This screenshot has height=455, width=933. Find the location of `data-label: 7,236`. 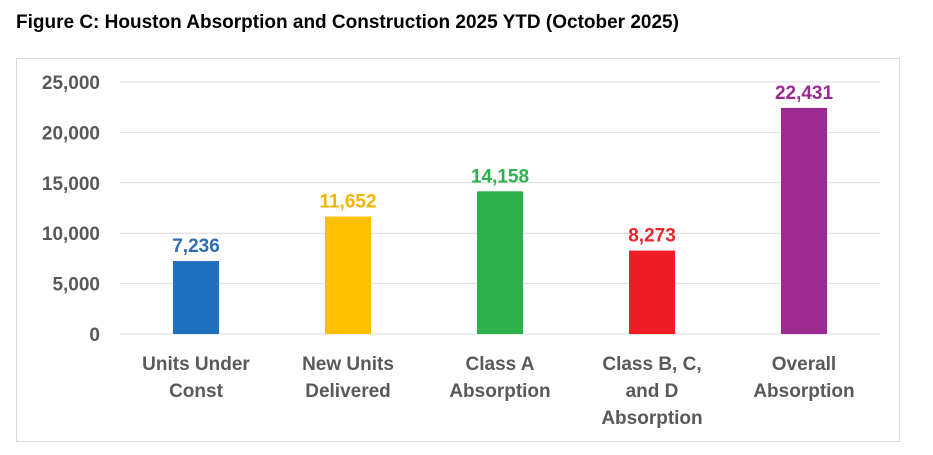

data-label: 7,236 is located at coordinates (196, 246).